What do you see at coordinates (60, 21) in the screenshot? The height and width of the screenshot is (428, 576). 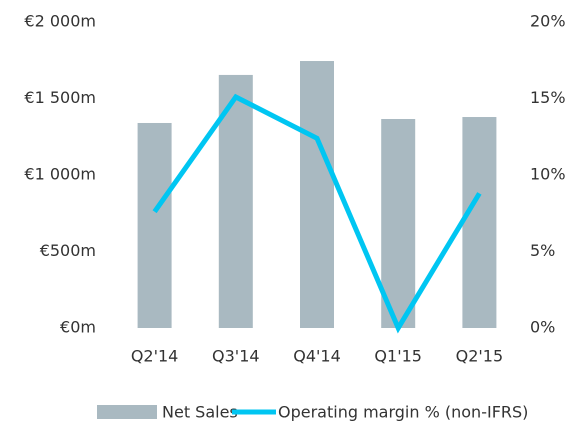 I see `y-tick-label: €2 000m` at bounding box center [60, 21].